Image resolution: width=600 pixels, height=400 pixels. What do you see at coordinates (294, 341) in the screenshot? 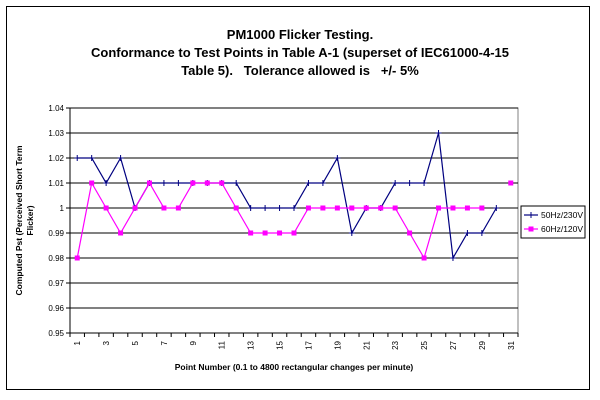
I see `x-axis-ticks: 1 3 5 7 9 11 13 15 17 19 21 23 25 27 29 31` at bounding box center [294, 341].